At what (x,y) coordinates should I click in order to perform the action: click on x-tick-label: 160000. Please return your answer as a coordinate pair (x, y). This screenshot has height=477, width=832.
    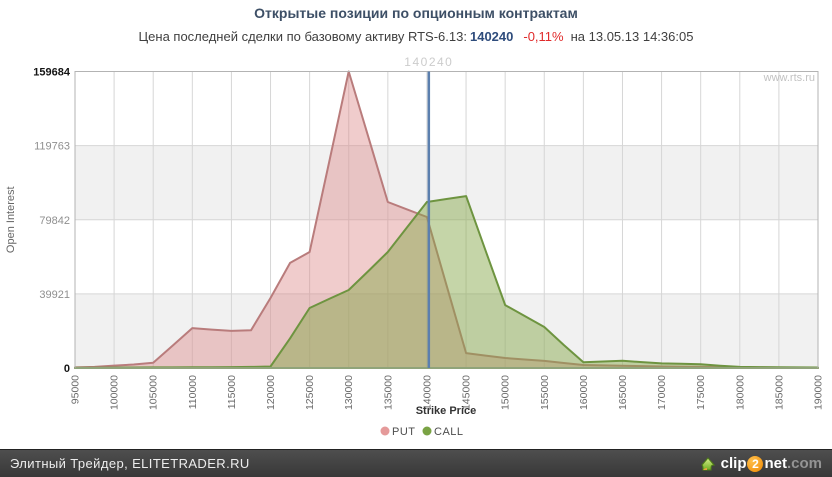
    Looking at the image, I should click on (584, 392).